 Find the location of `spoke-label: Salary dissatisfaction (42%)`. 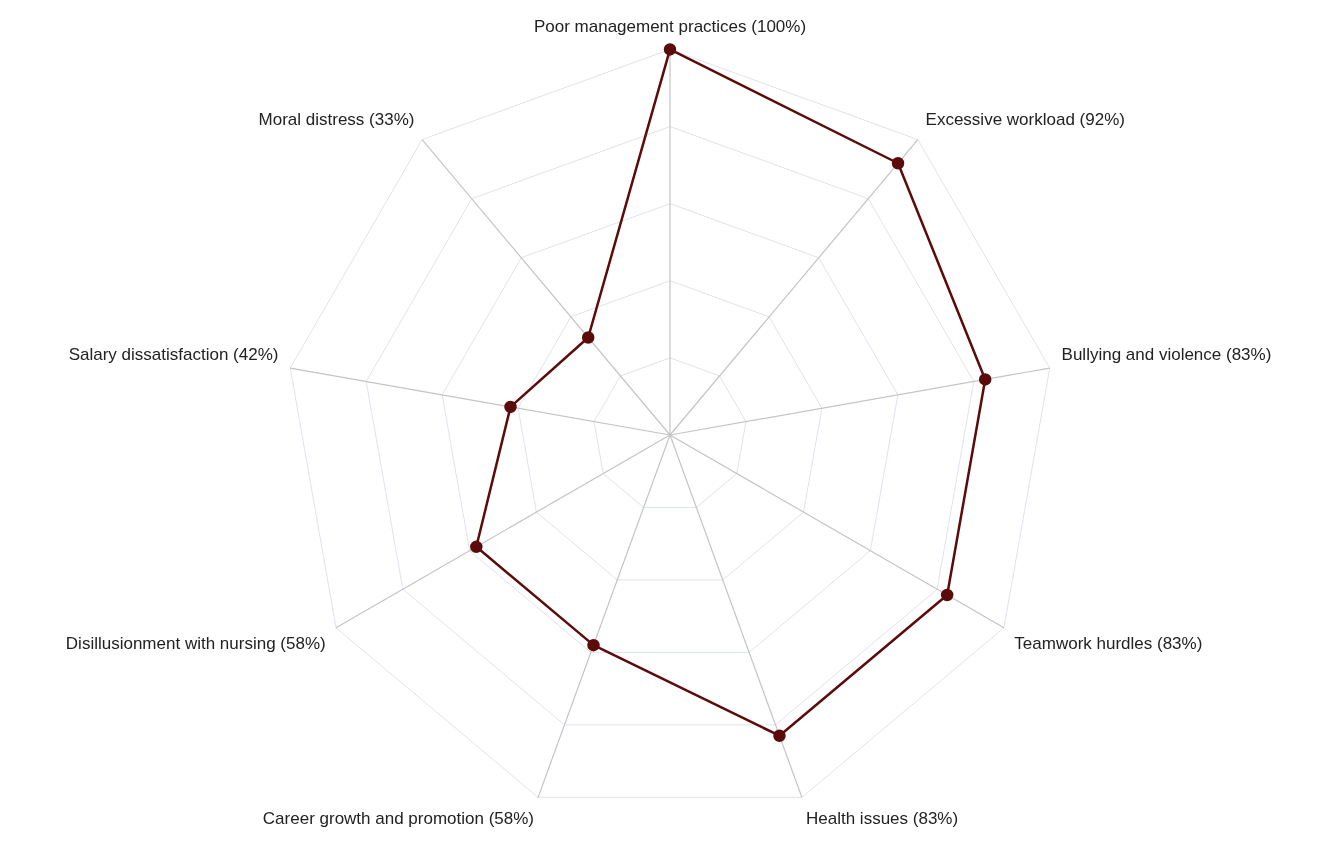

spoke-label: Salary dissatisfaction (42%) is located at coordinates (173, 355).